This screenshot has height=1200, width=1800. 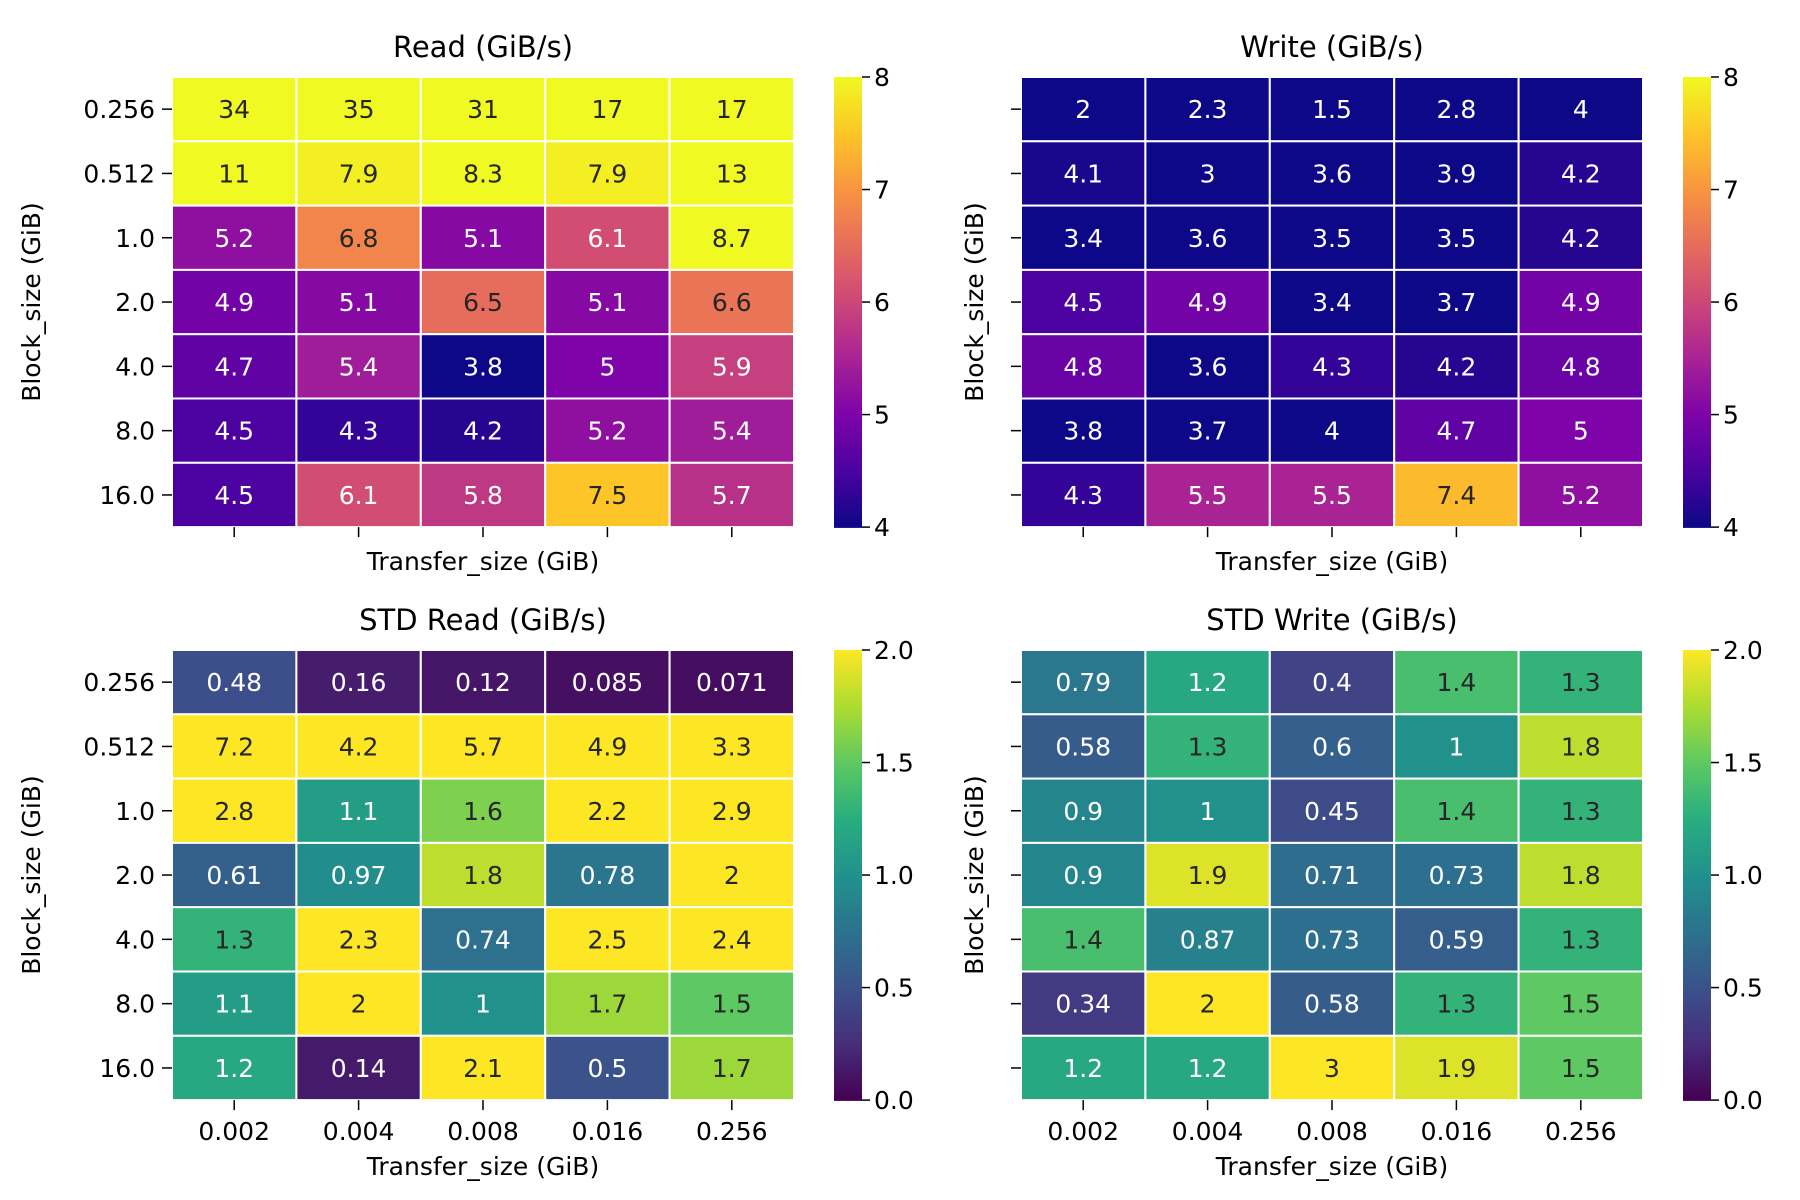 What do you see at coordinates (234, 173) in the screenshot?
I see `cell-value-label: 11` at bounding box center [234, 173].